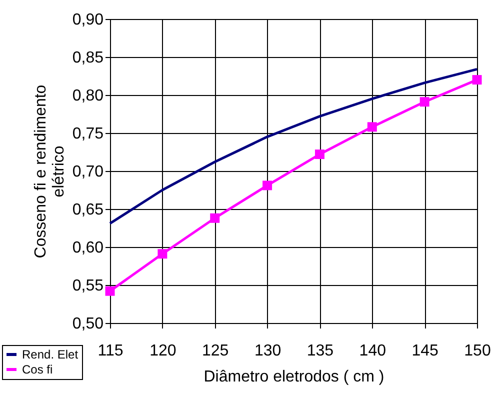 The width and height of the screenshot is (493, 406). What do you see at coordinates (88, 58) in the screenshot?
I see `y-tick-label: 0,85` at bounding box center [88, 58].